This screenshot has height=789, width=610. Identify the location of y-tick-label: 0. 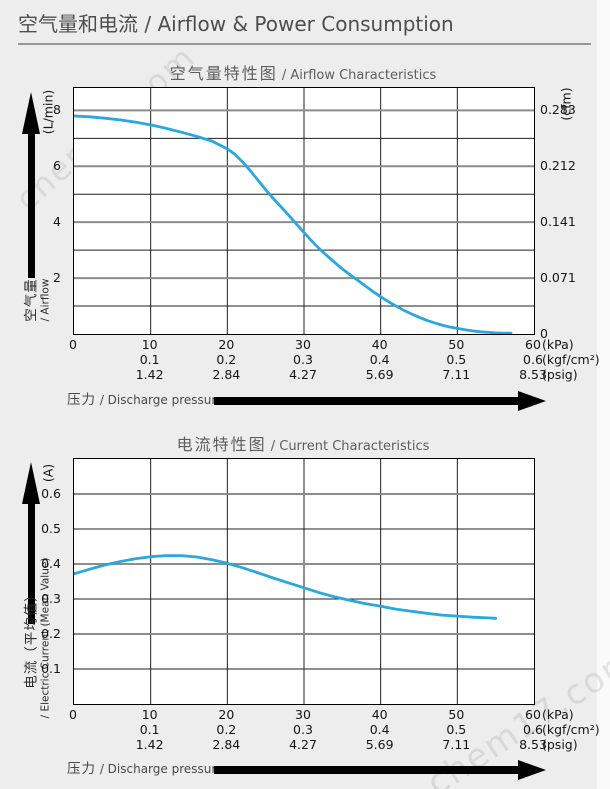
(544, 333).